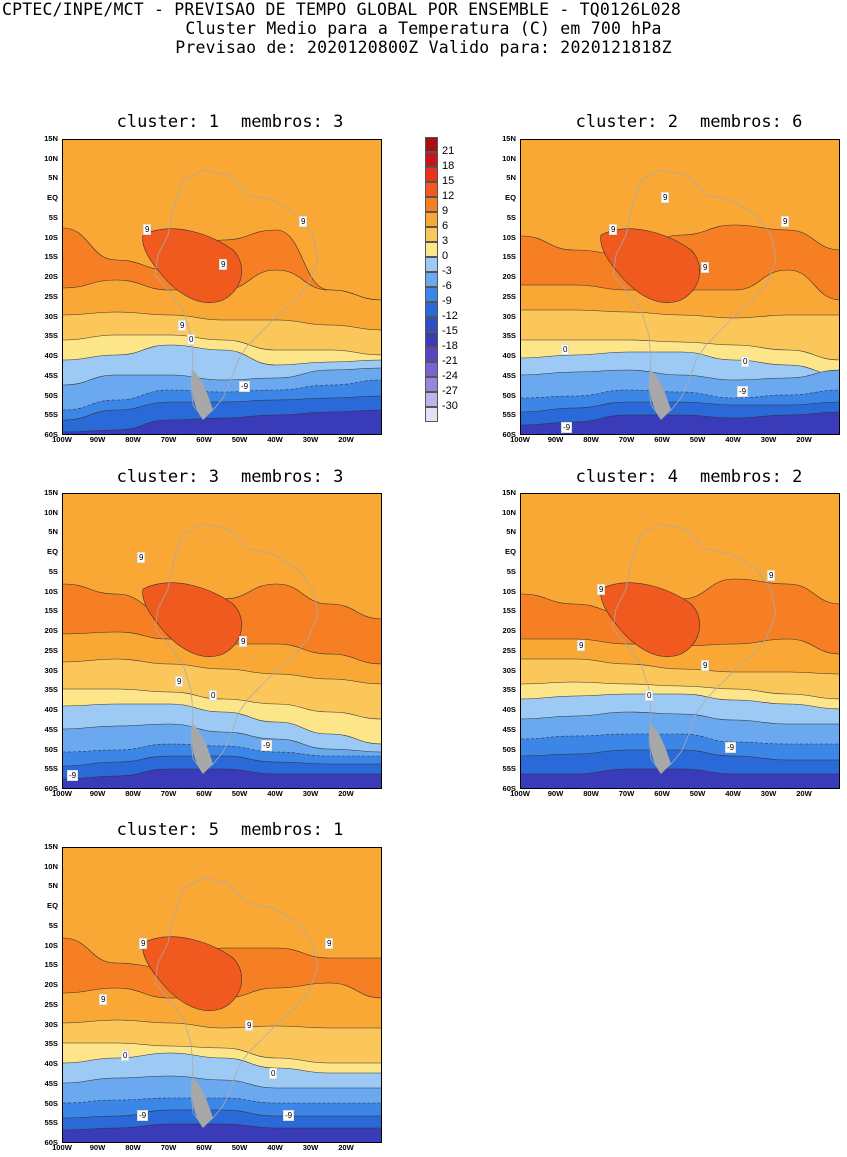  I want to click on contour-label: 0, so click(565, 349).